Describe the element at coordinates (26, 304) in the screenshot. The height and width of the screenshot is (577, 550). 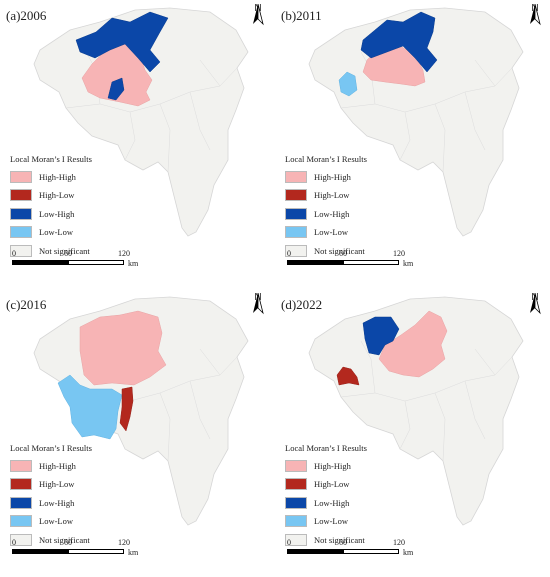
I see `panel-title: (c)2016` at that location.